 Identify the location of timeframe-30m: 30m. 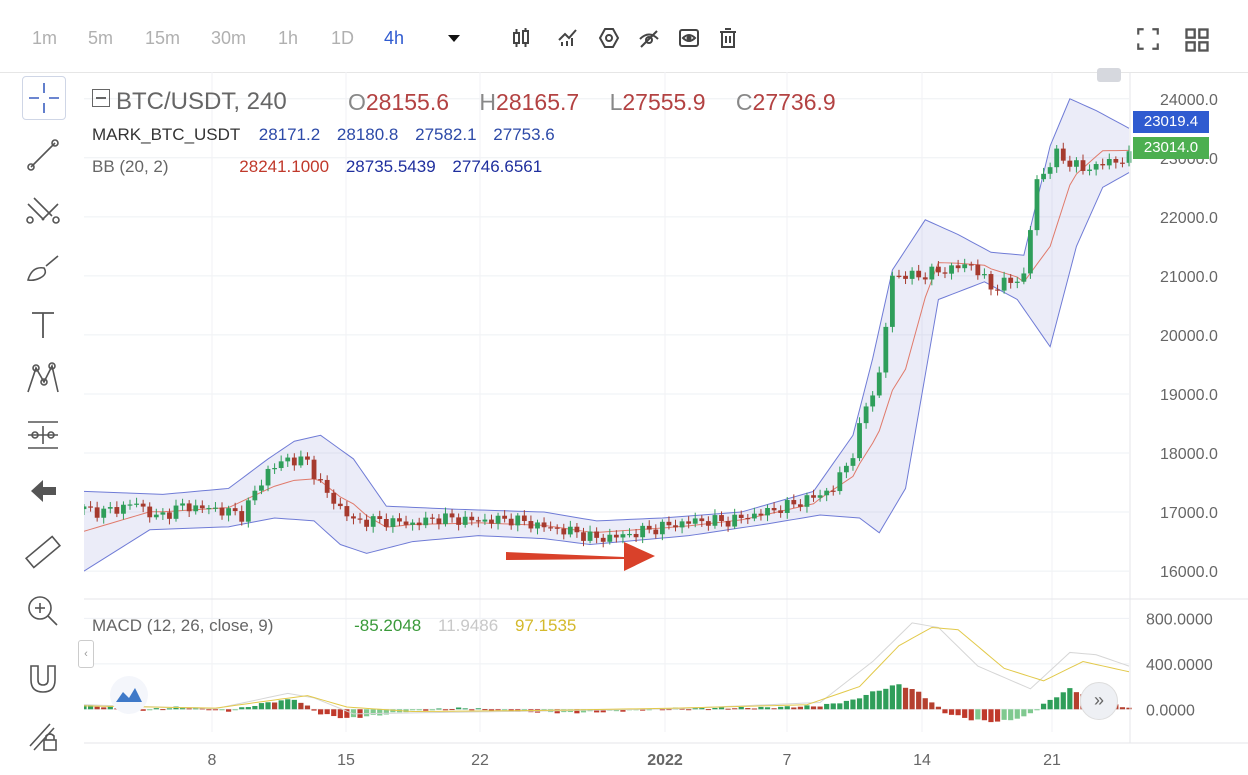
(229, 38).